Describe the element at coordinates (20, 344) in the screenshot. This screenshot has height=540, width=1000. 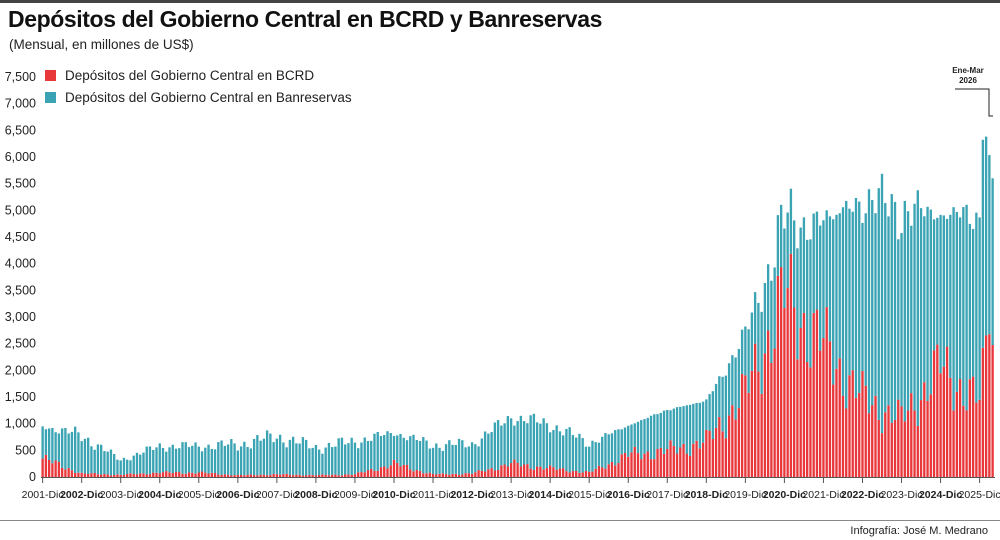
I see `y-tick-label: 2,500` at that location.